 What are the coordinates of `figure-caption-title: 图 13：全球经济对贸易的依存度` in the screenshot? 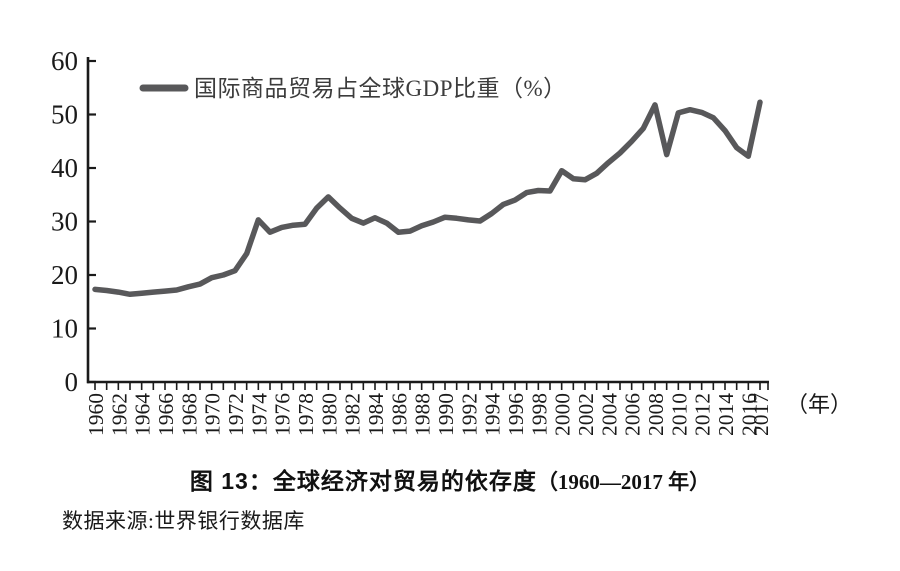 It's located at (363, 481).